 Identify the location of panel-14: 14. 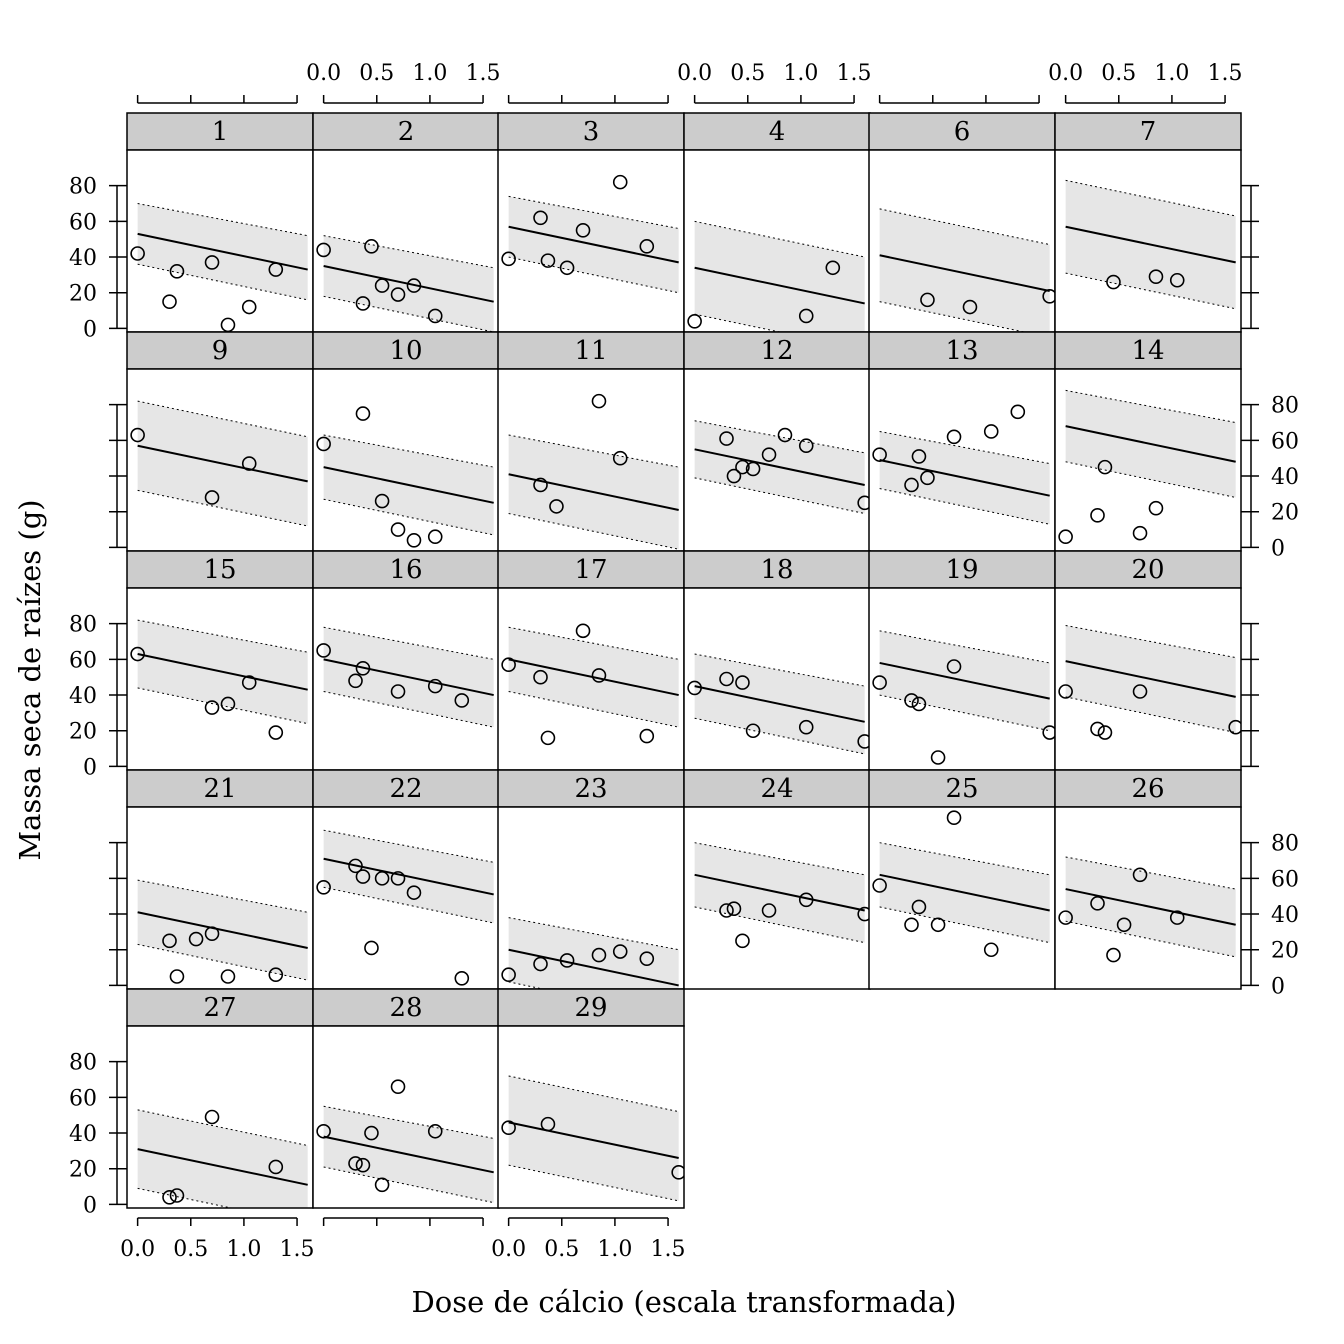
(1148, 441).